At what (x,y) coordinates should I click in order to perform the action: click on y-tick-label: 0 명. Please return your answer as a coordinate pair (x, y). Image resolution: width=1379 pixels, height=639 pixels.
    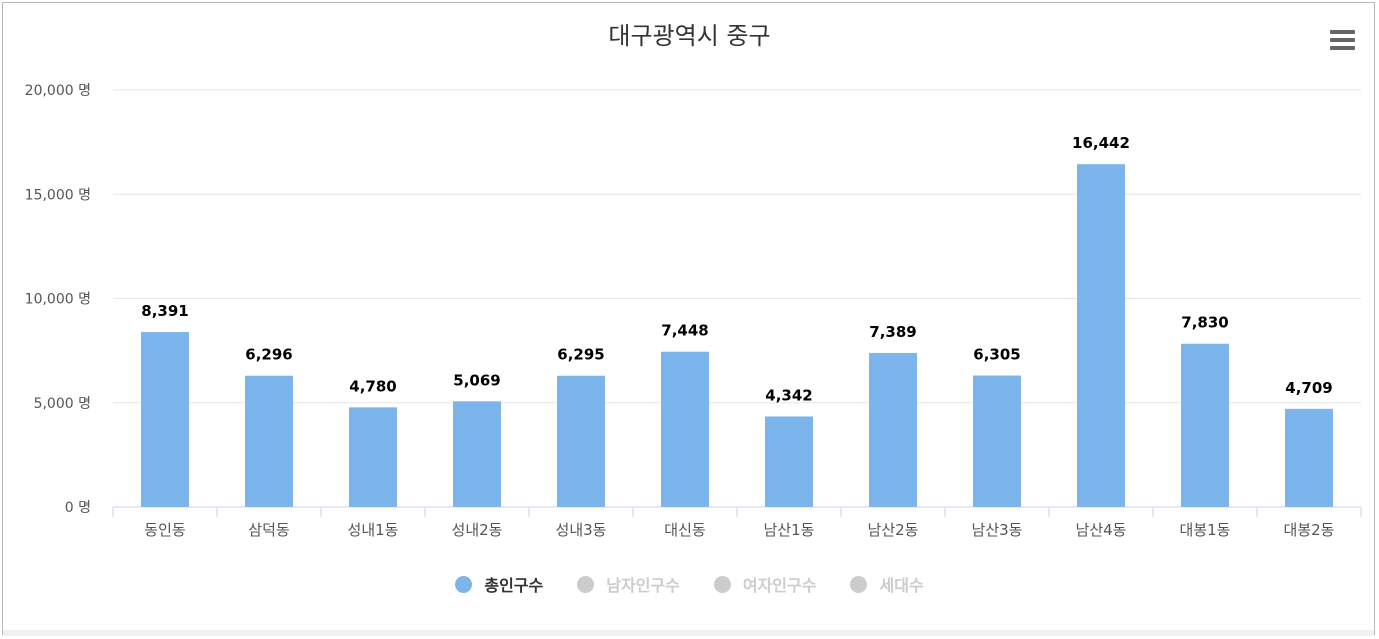
    Looking at the image, I should click on (78, 508).